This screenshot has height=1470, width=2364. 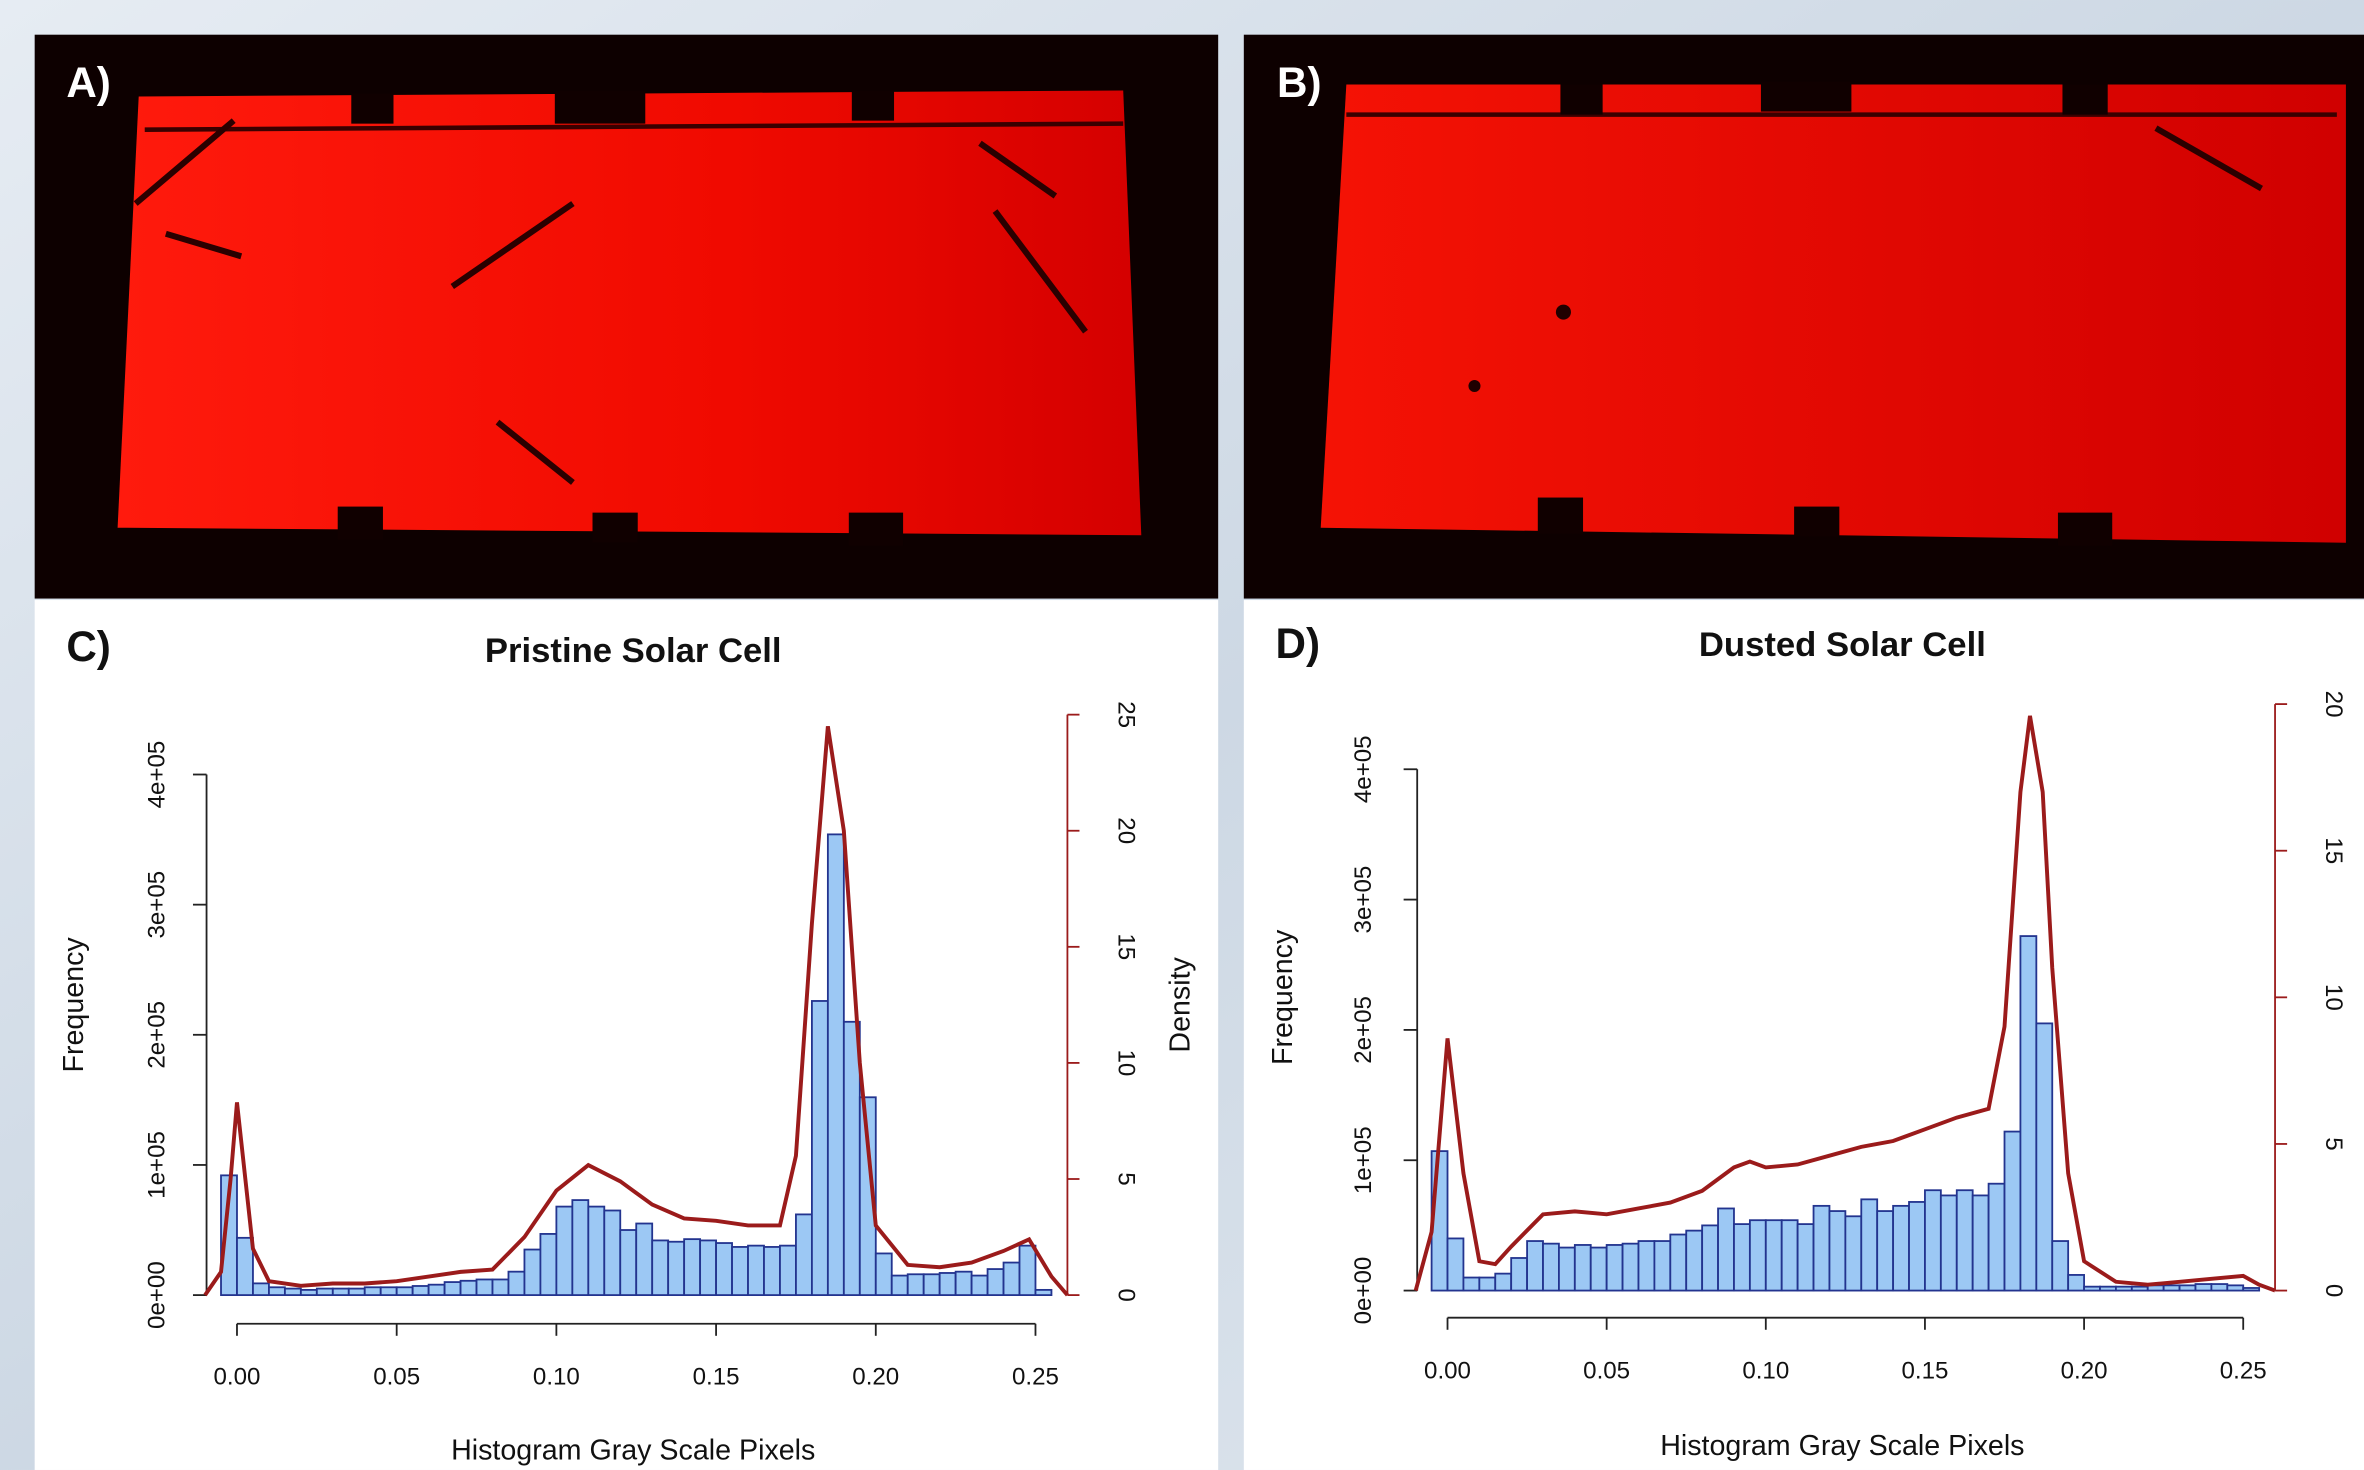 What do you see at coordinates (2333, 1290) in the screenshot?
I see `y2-tick-label: 0` at bounding box center [2333, 1290].